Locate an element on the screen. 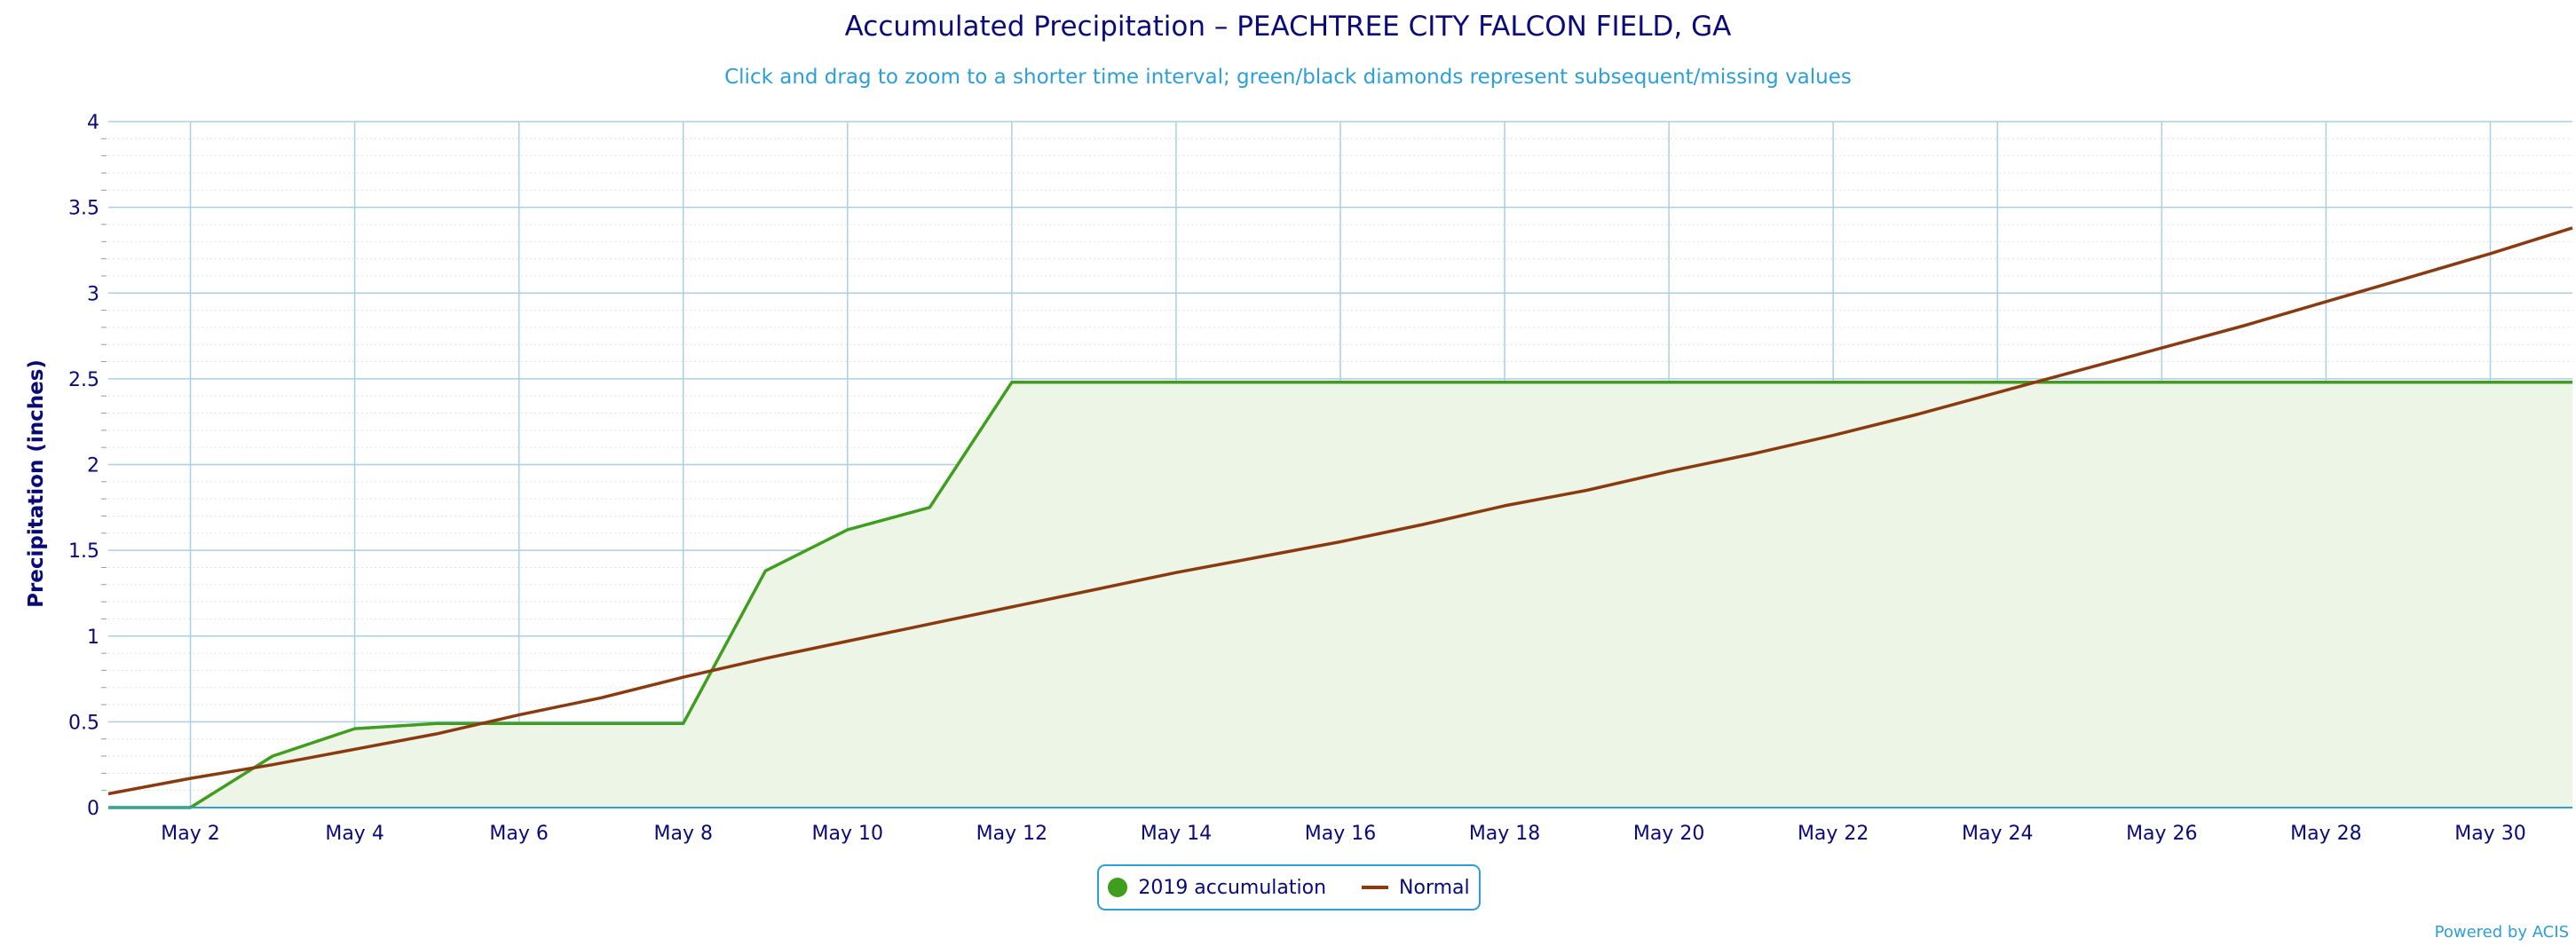  y-tick-label: 1.5 is located at coordinates (83, 551).